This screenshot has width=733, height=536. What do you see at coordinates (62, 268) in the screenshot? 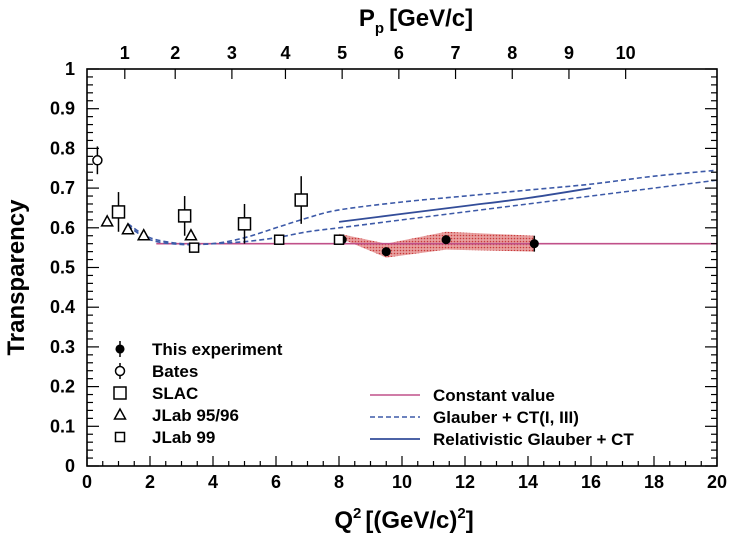
I see `y-tick-label: 0.5` at bounding box center [62, 268].